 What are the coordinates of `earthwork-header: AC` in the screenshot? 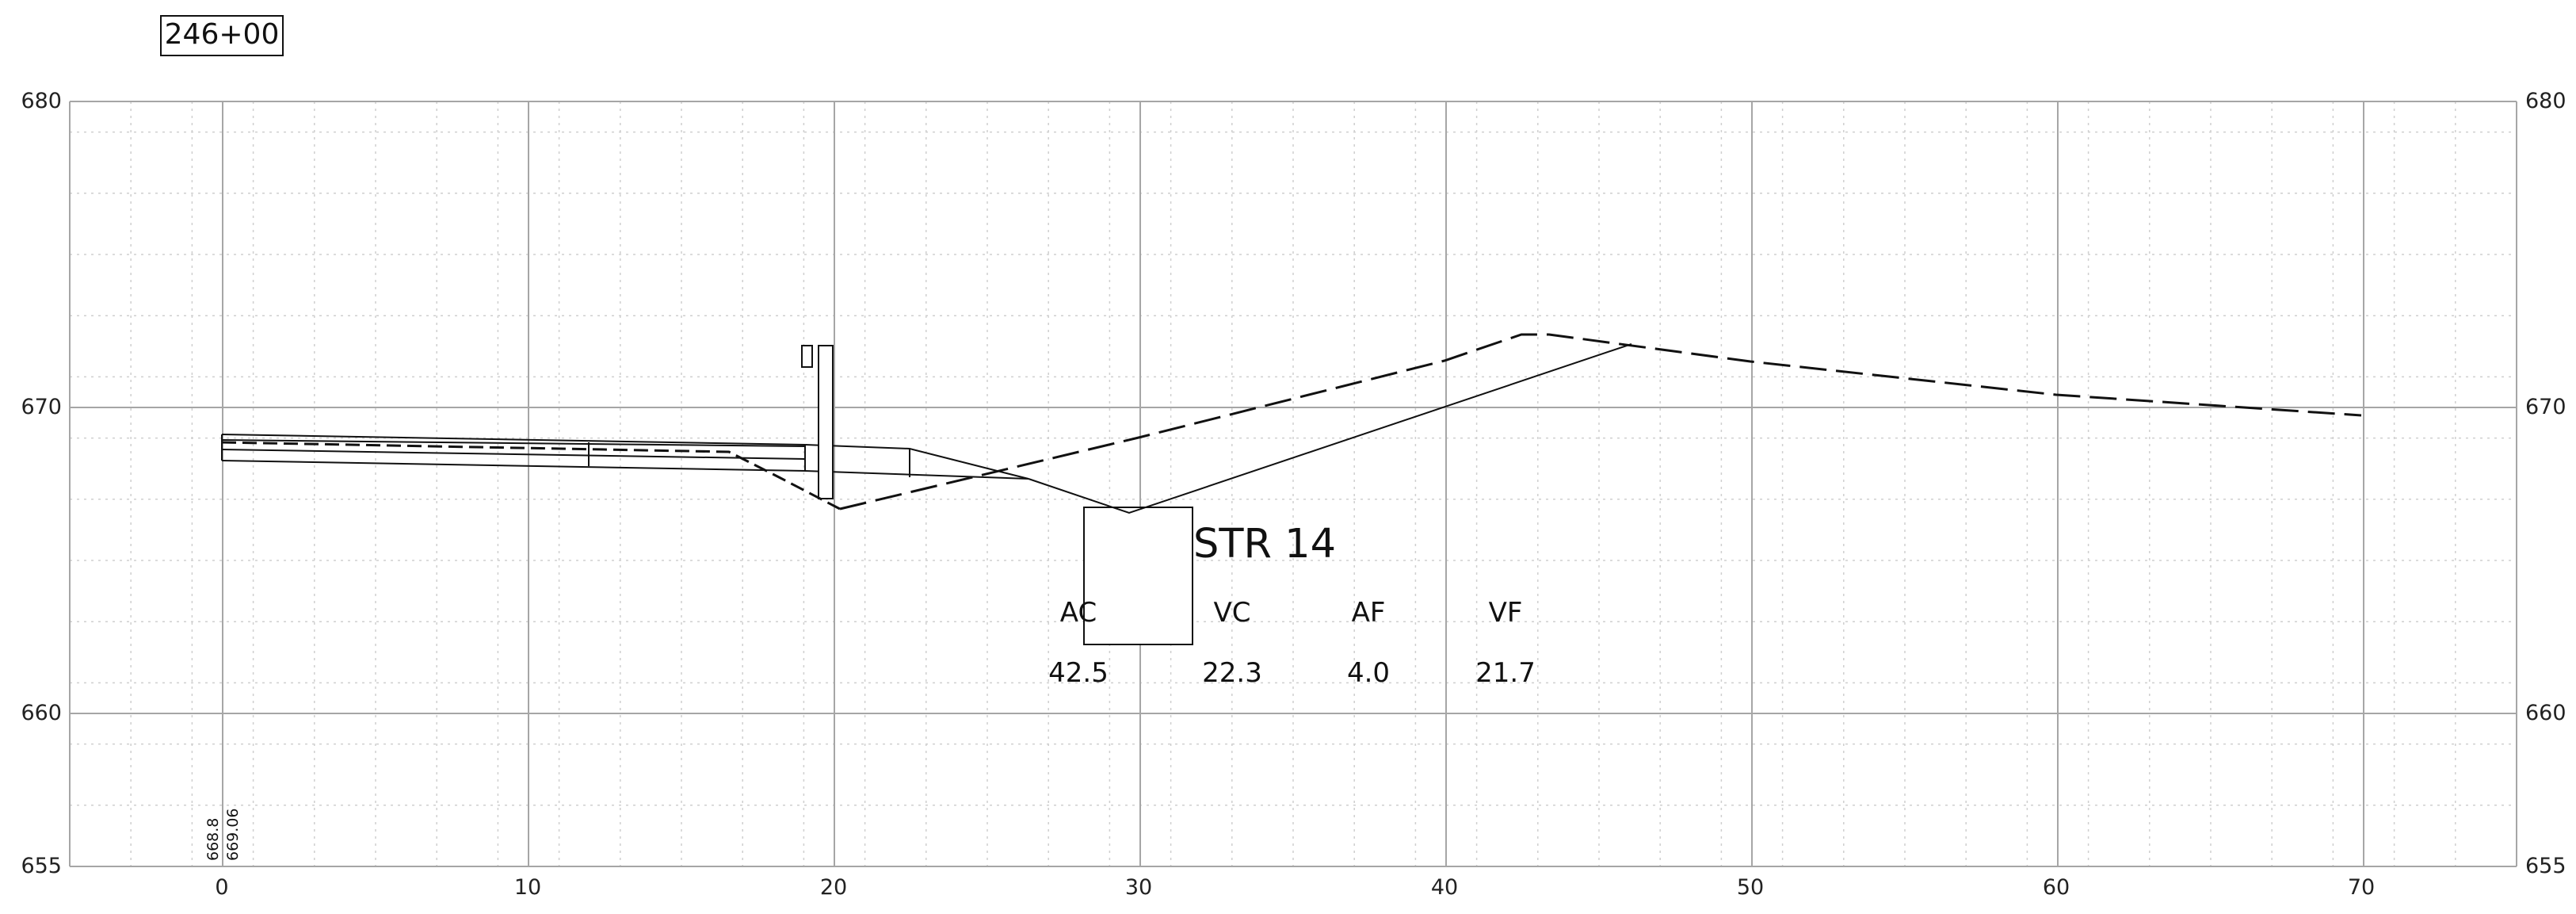 It's located at (1078, 613).